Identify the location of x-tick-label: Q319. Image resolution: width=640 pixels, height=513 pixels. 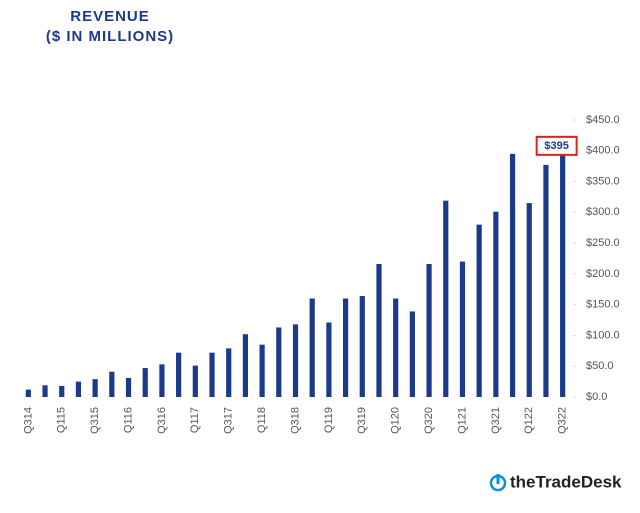
(362, 420).